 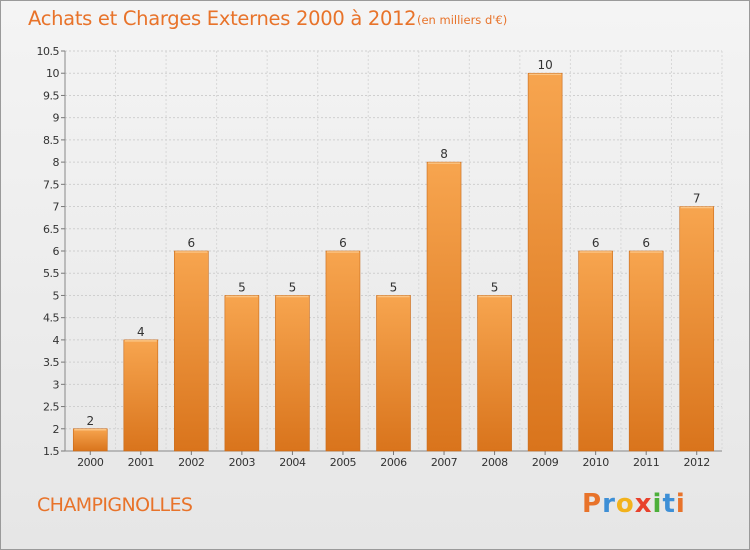 What do you see at coordinates (444, 154) in the screenshot?
I see `data-label: 8` at bounding box center [444, 154].